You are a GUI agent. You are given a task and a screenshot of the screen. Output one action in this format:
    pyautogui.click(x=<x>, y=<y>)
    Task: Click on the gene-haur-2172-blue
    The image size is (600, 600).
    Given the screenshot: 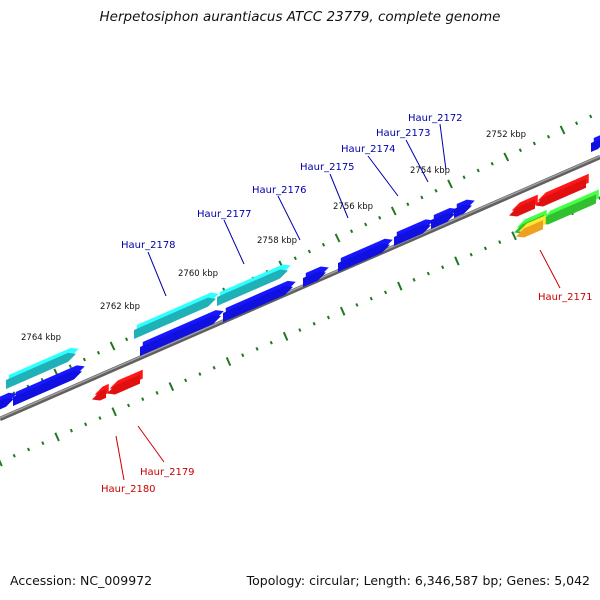 What is the action you would take?
    pyautogui.click(x=464, y=208)
    